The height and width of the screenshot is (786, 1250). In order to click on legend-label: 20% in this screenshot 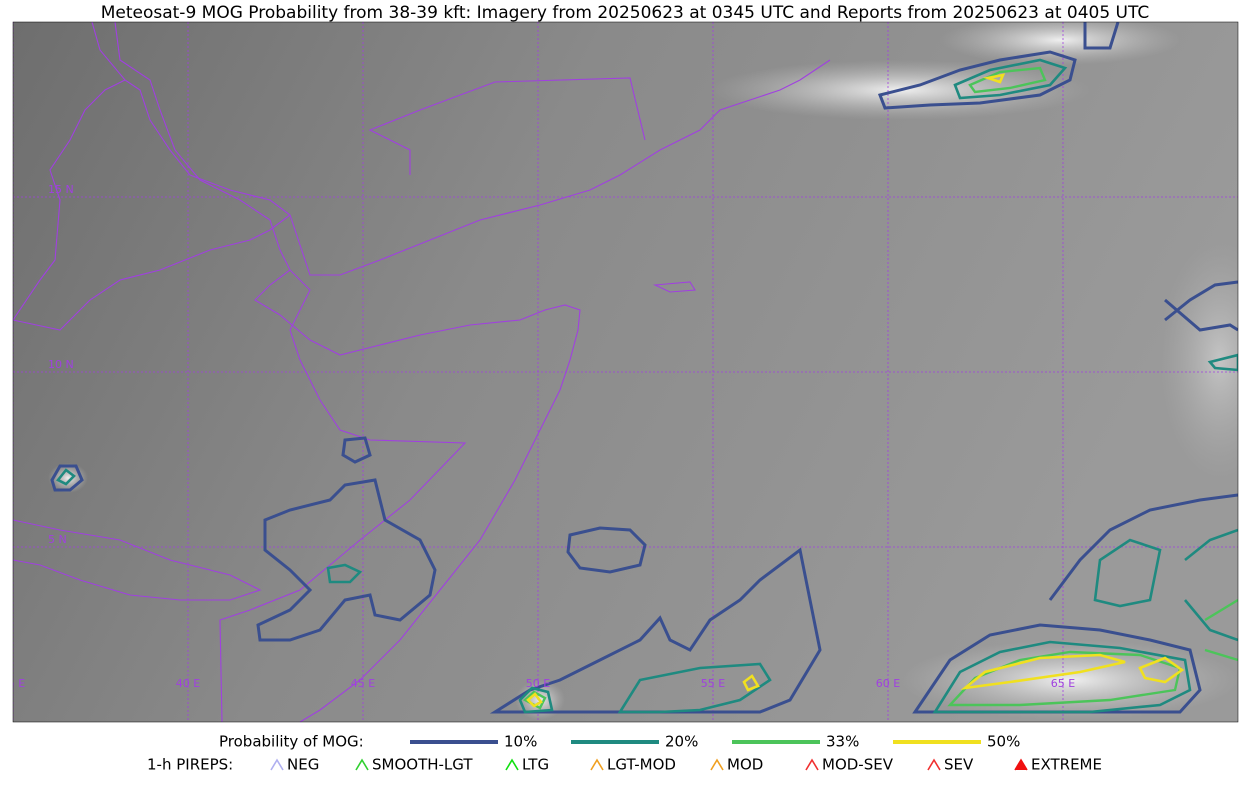, I will do `click(681, 742)`.